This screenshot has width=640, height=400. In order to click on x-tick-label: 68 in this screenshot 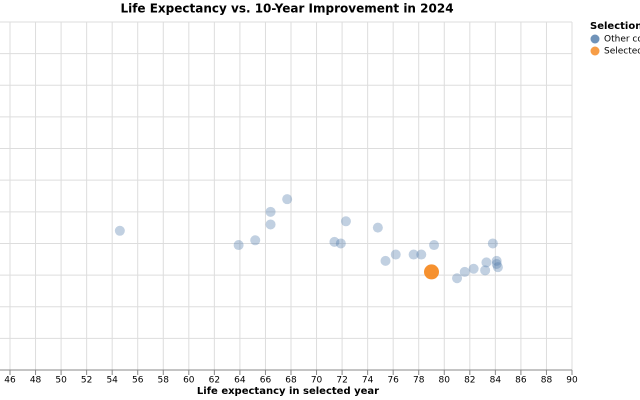, I will do `click(291, 381)`.